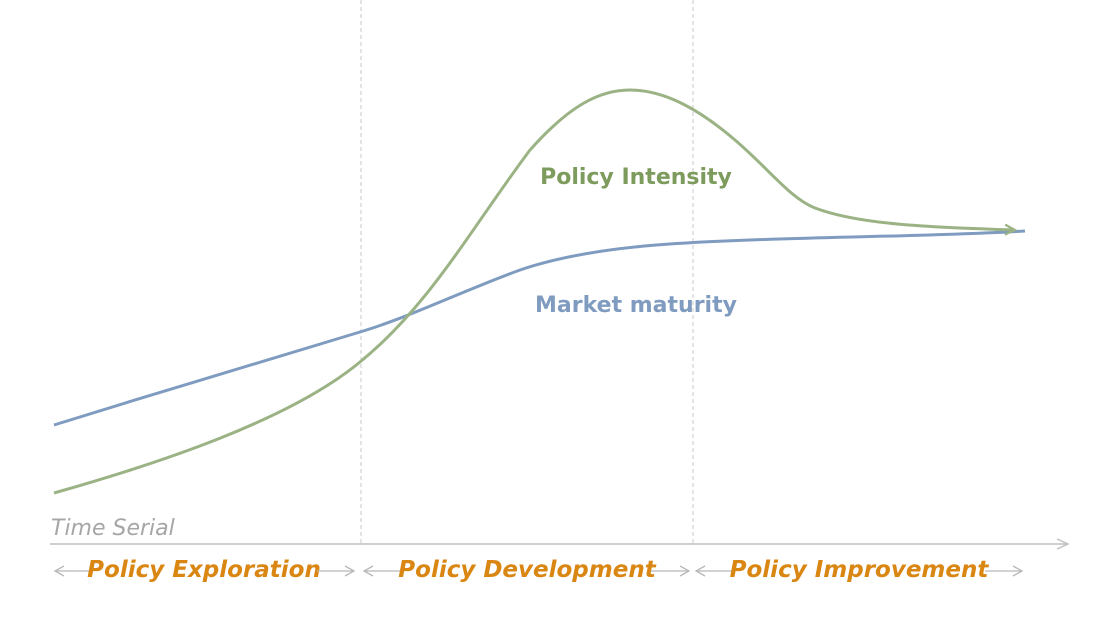  What do you see at coordinates (113, 528) in the screenshot?
I see `time-axis-label: Time Serial` at bounding box center [113, 528].